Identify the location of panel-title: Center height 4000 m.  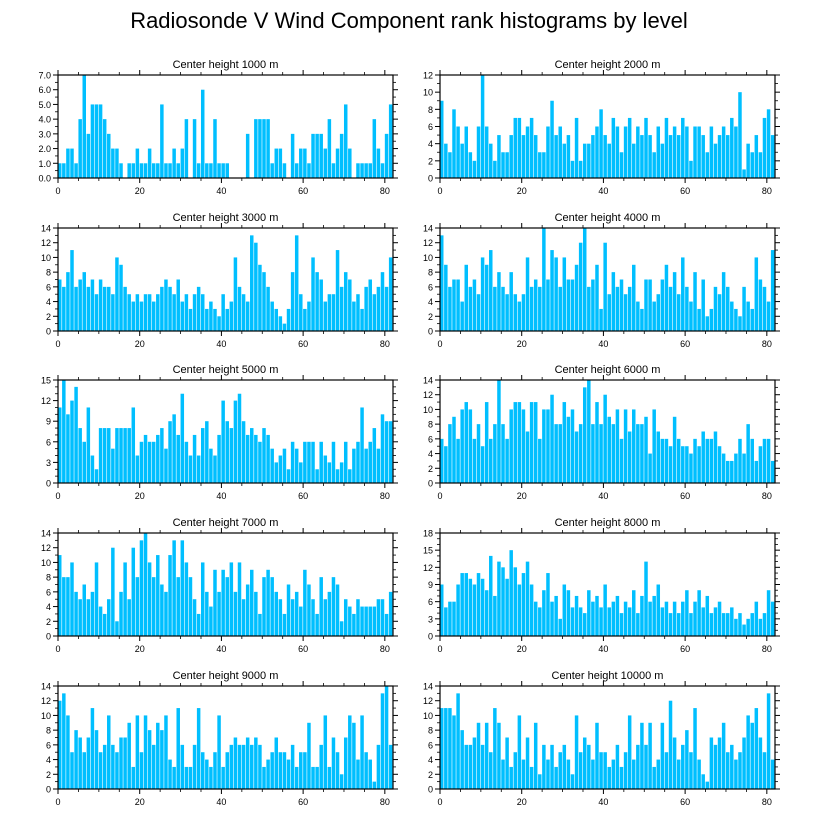
(608, 218).